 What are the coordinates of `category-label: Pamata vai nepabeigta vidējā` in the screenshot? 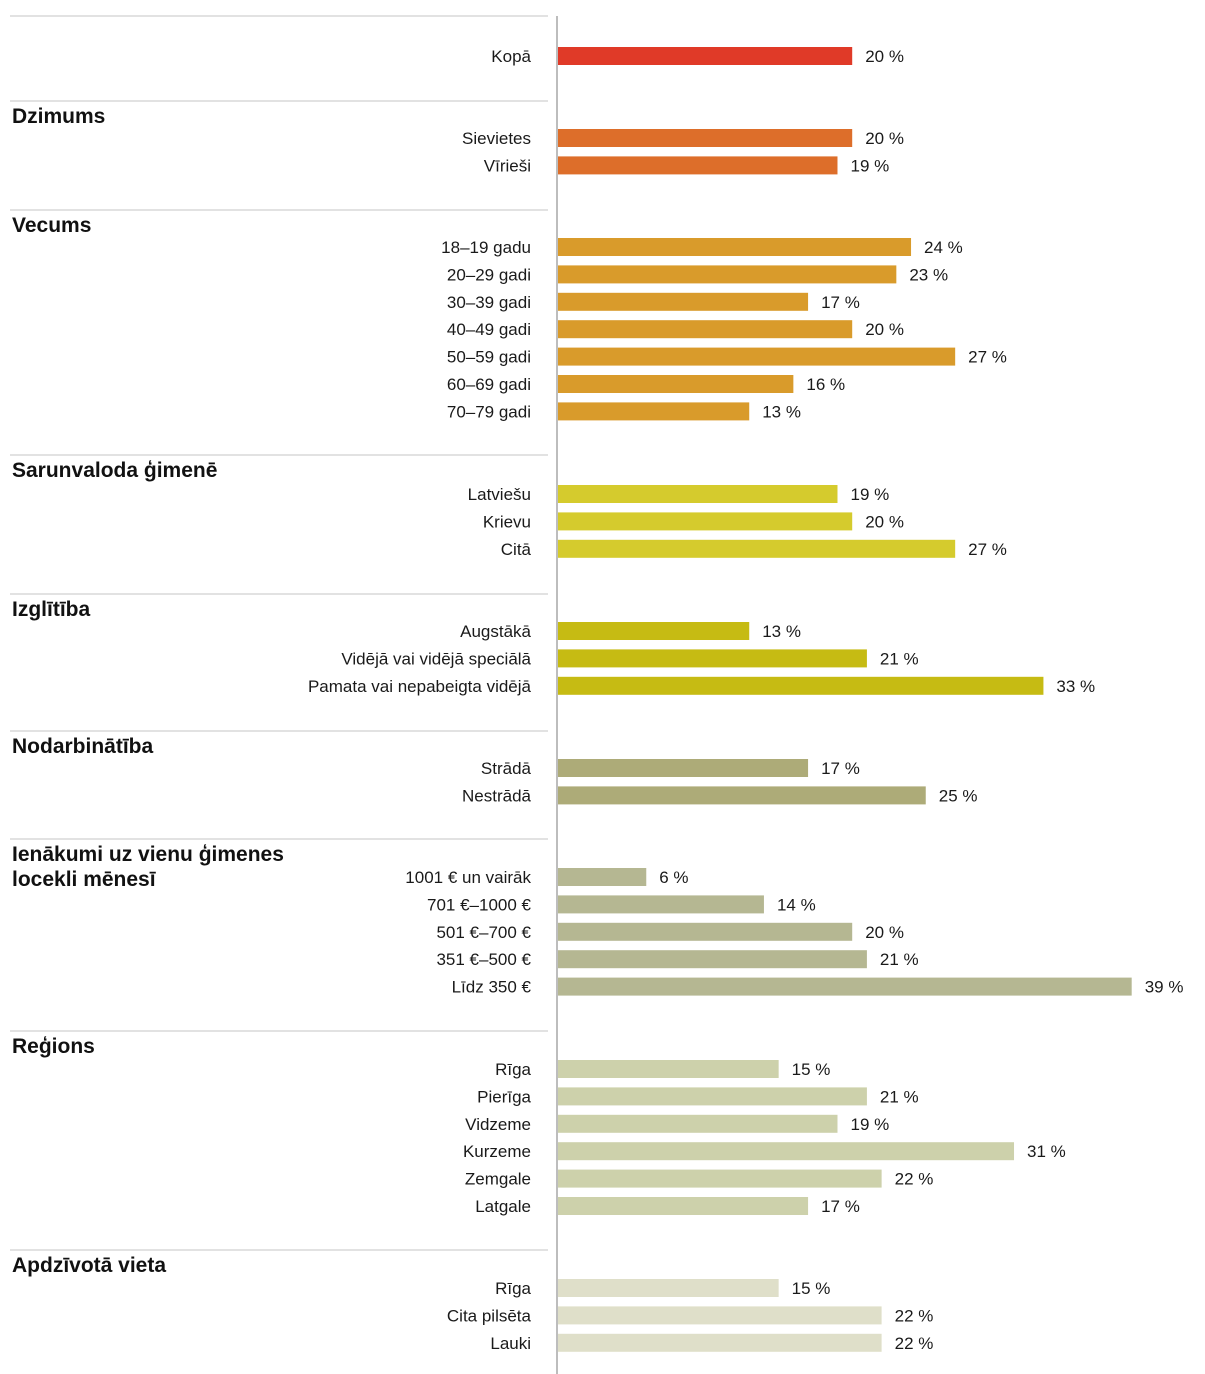 It's located at (420, 686).